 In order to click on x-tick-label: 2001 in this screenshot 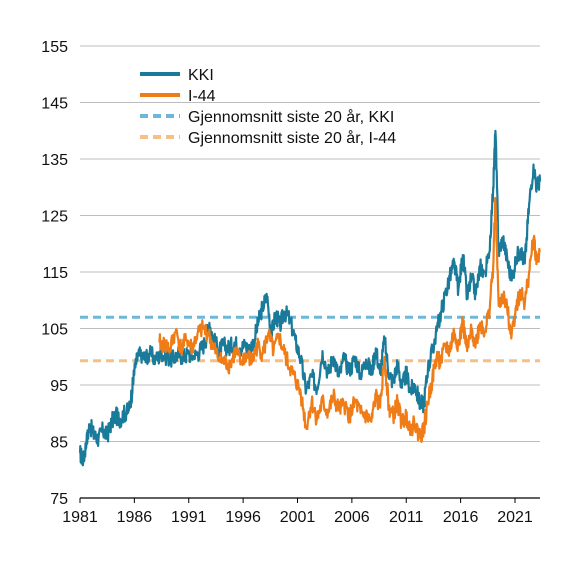, I will do `click(298, 517)`.